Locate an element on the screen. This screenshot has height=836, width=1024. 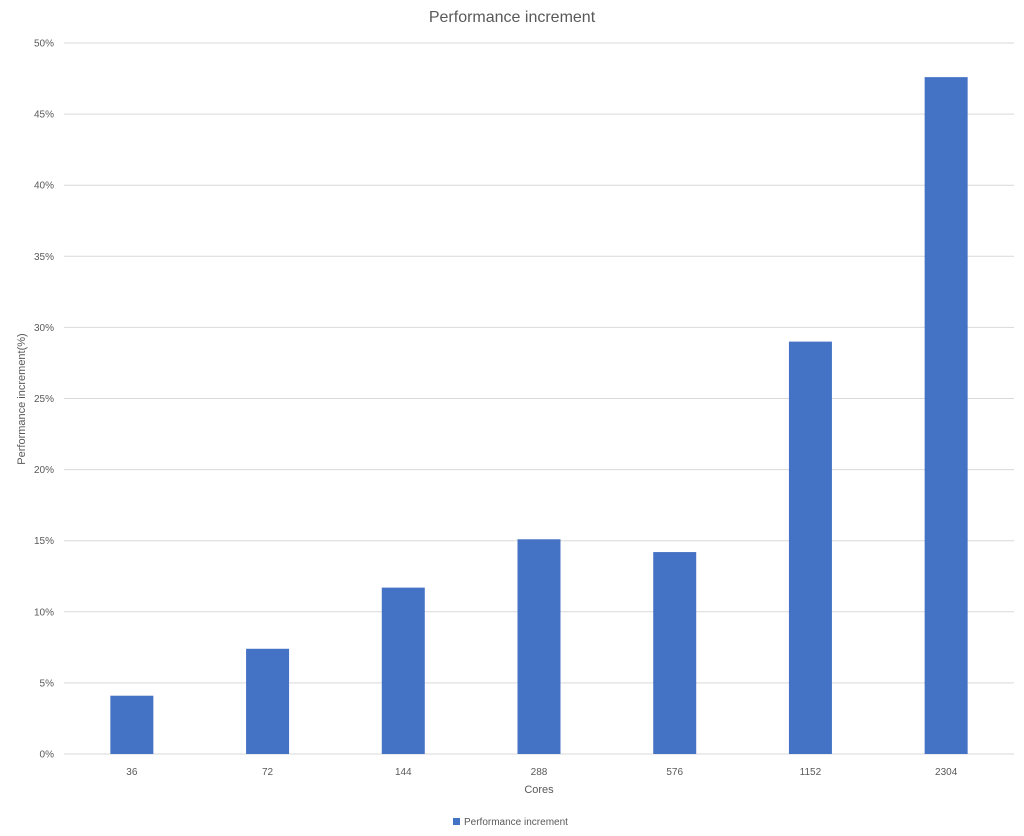
legend: Performance increment is located at coordinates (510, 822).